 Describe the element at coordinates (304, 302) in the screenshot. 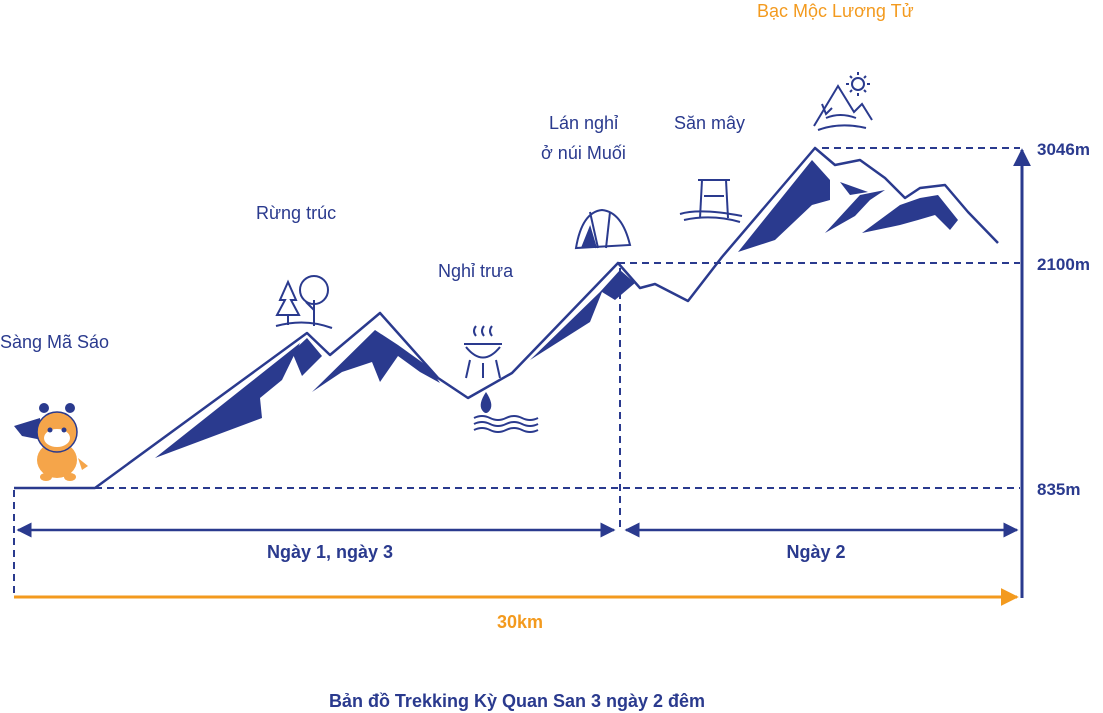

I see `forest-icon` at that location.